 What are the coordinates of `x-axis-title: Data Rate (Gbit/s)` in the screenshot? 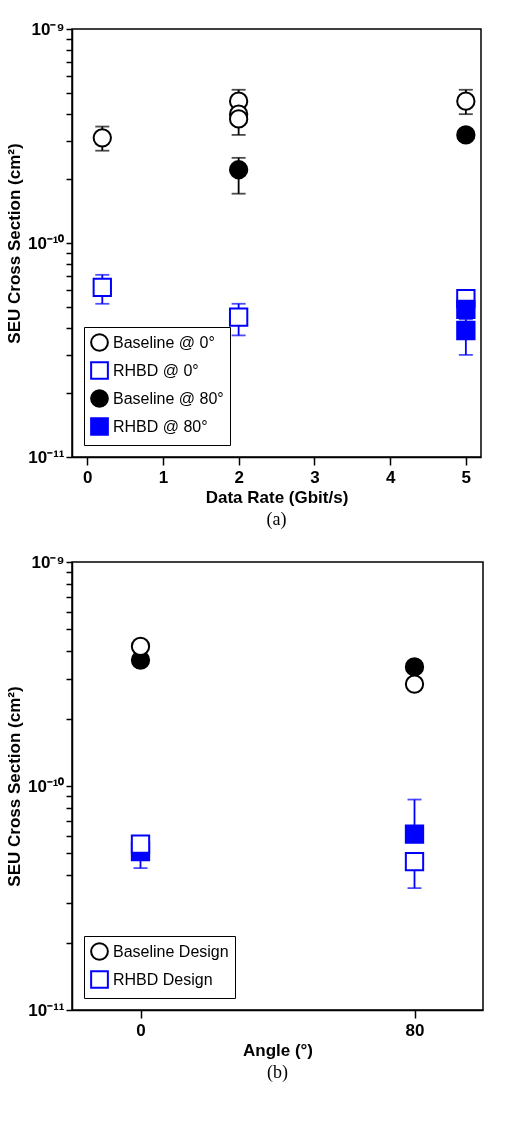 It's located at (277, 497).